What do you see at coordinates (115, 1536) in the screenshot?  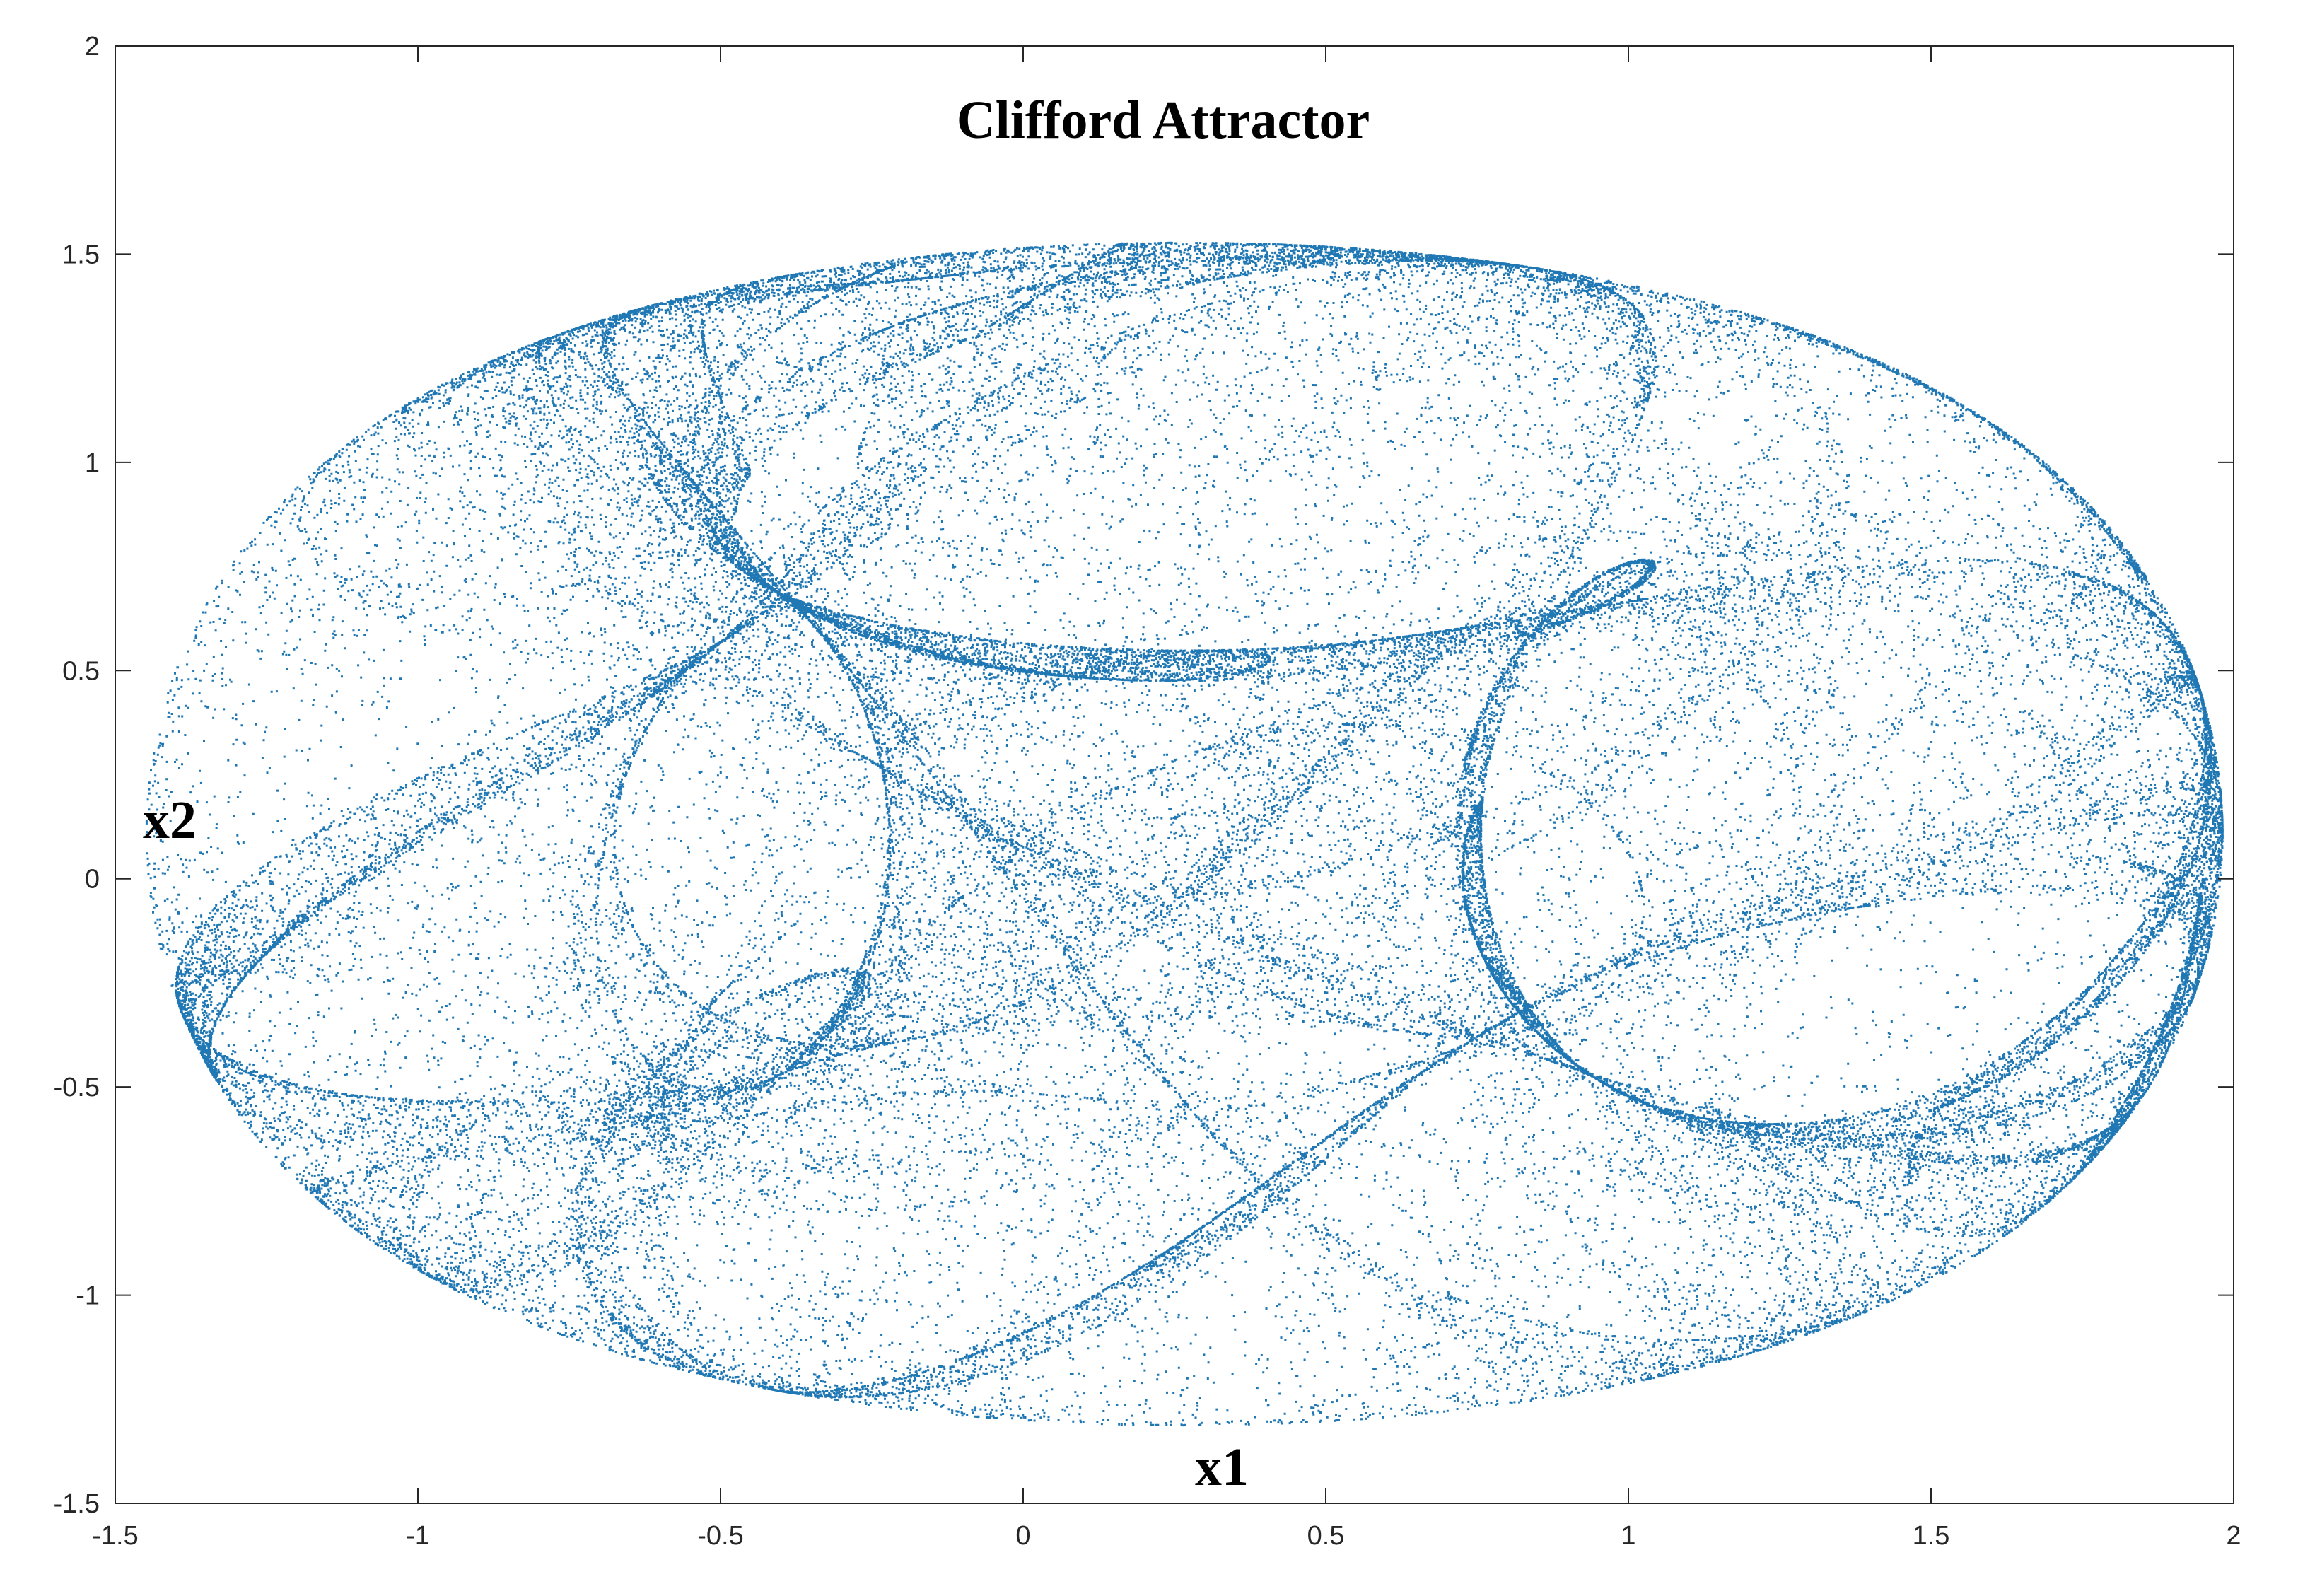 I see `x-tick-label: -1.5` at bounding box center [115, 1536].